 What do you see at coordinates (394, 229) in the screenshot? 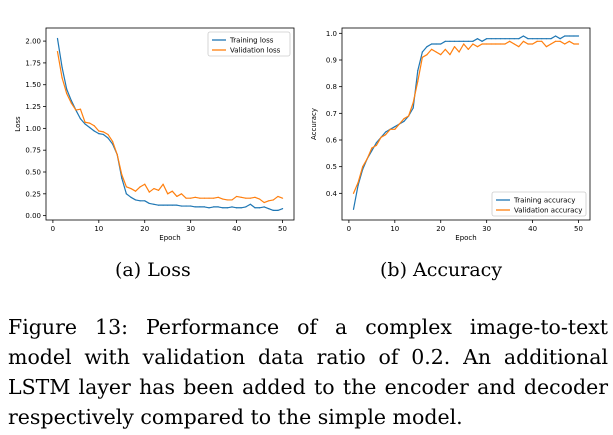
I see `x-tick-label: 10` at bounding box center [394, 229].